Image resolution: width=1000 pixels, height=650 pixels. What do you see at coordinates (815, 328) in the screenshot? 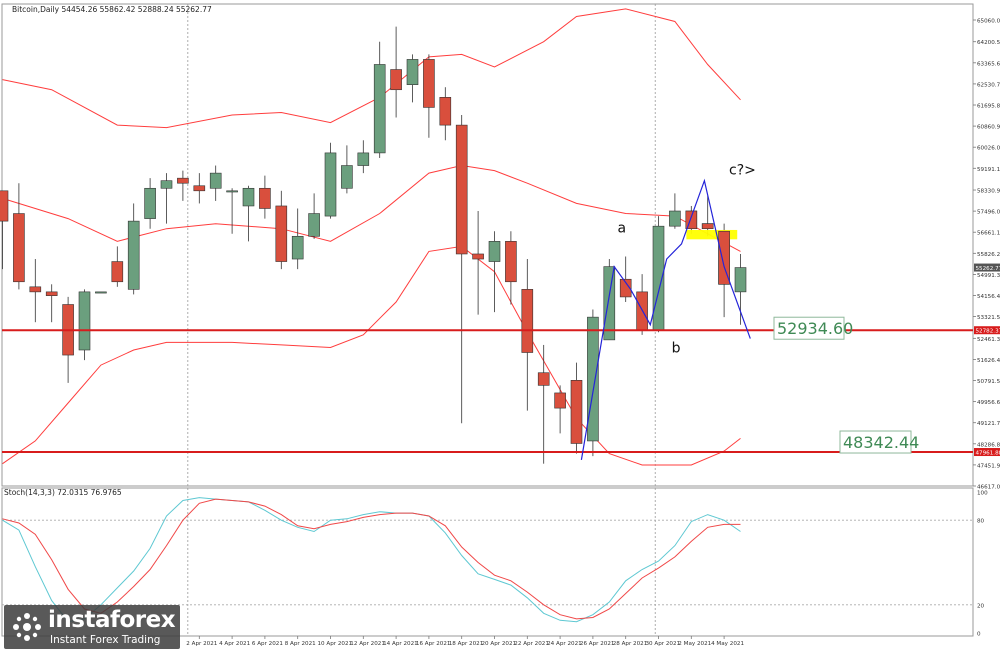
I see `level-annotation-text: 52934.60` at bounding box center [815, 328].